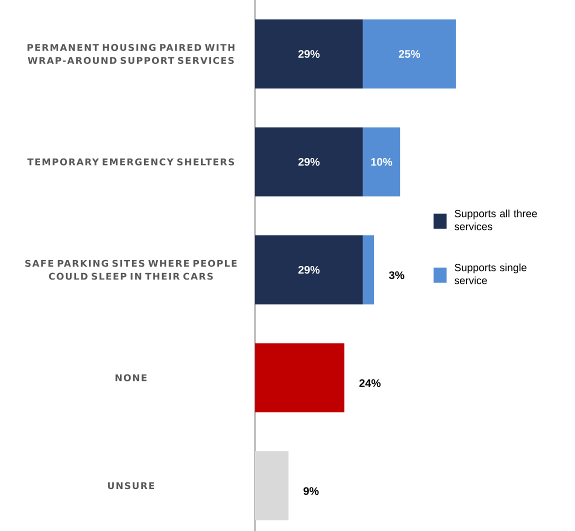 Image resolution: width=575 pixels, height=531 pixels. I want to click on y-tick-label: TEMPORARY EMERGENCY SHELTERS, so click(130, 162).